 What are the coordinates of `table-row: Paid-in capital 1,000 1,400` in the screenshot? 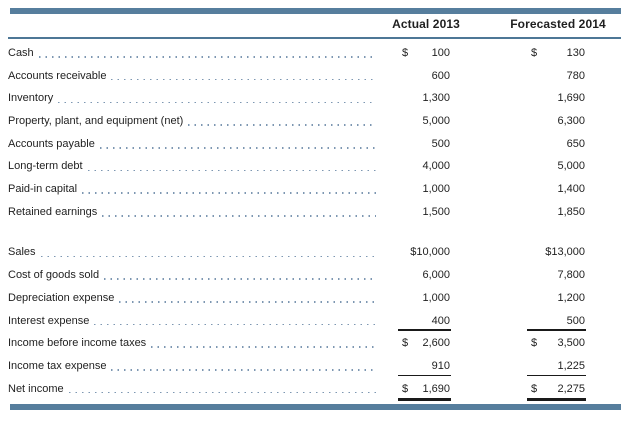 It's located at (314, 189).